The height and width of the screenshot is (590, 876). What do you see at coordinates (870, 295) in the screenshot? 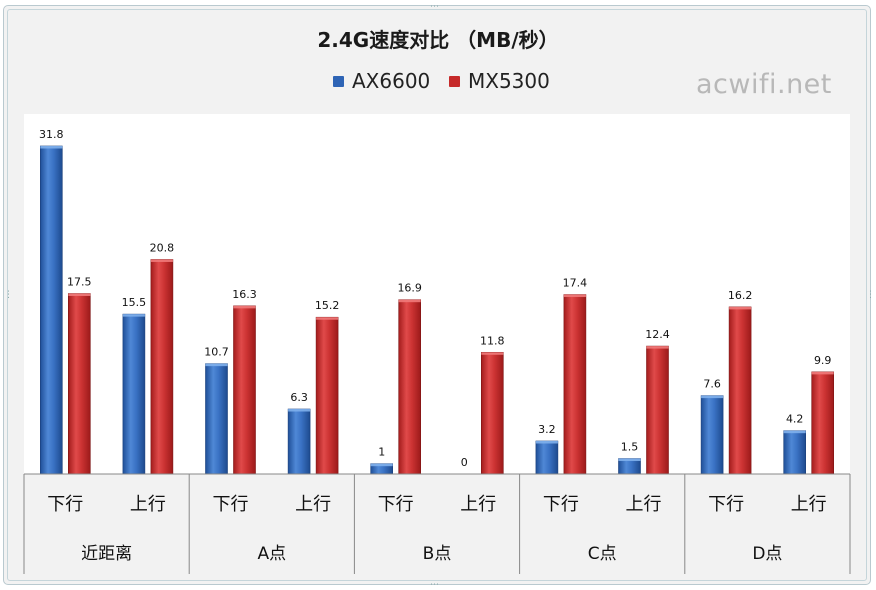
I see `resize-handle-right: ⋮` at bounding box center [870, 295].